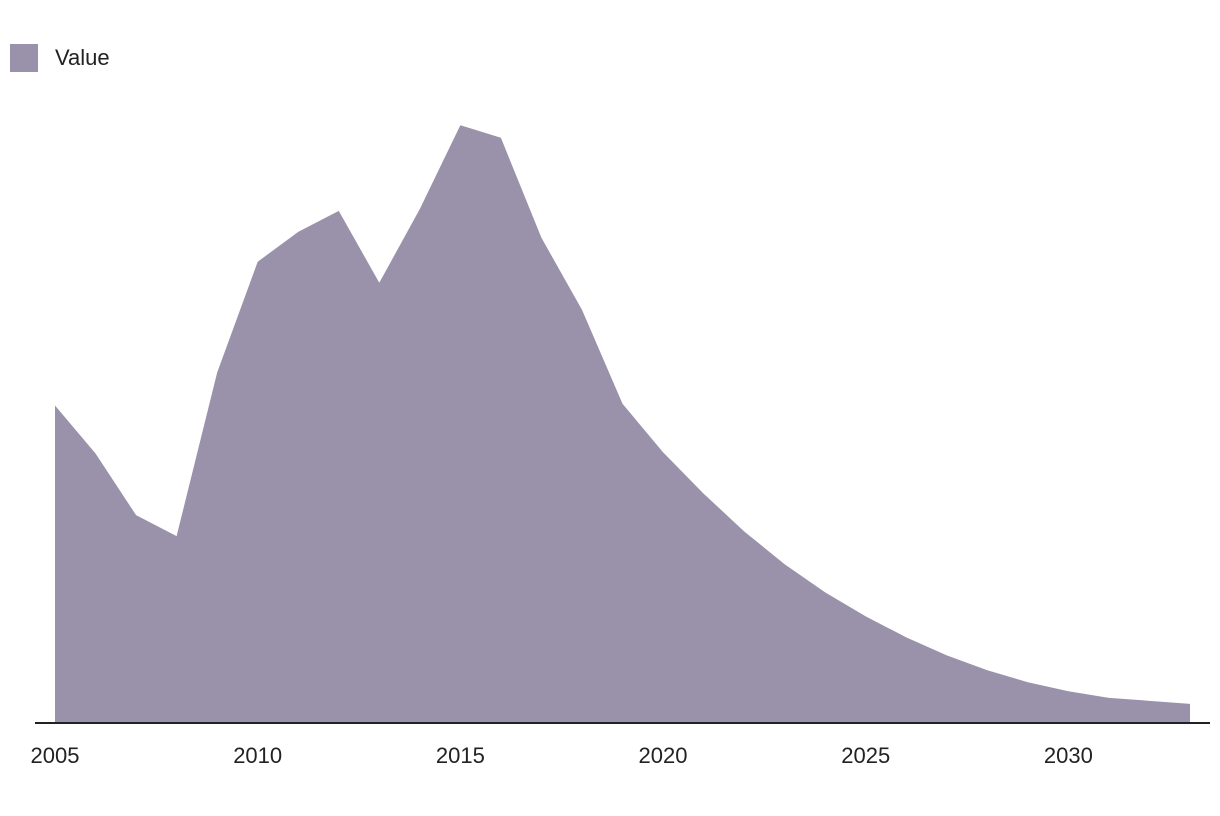 The image size is (1220, 816). I want to click on legend: Value, so click(60, 58).